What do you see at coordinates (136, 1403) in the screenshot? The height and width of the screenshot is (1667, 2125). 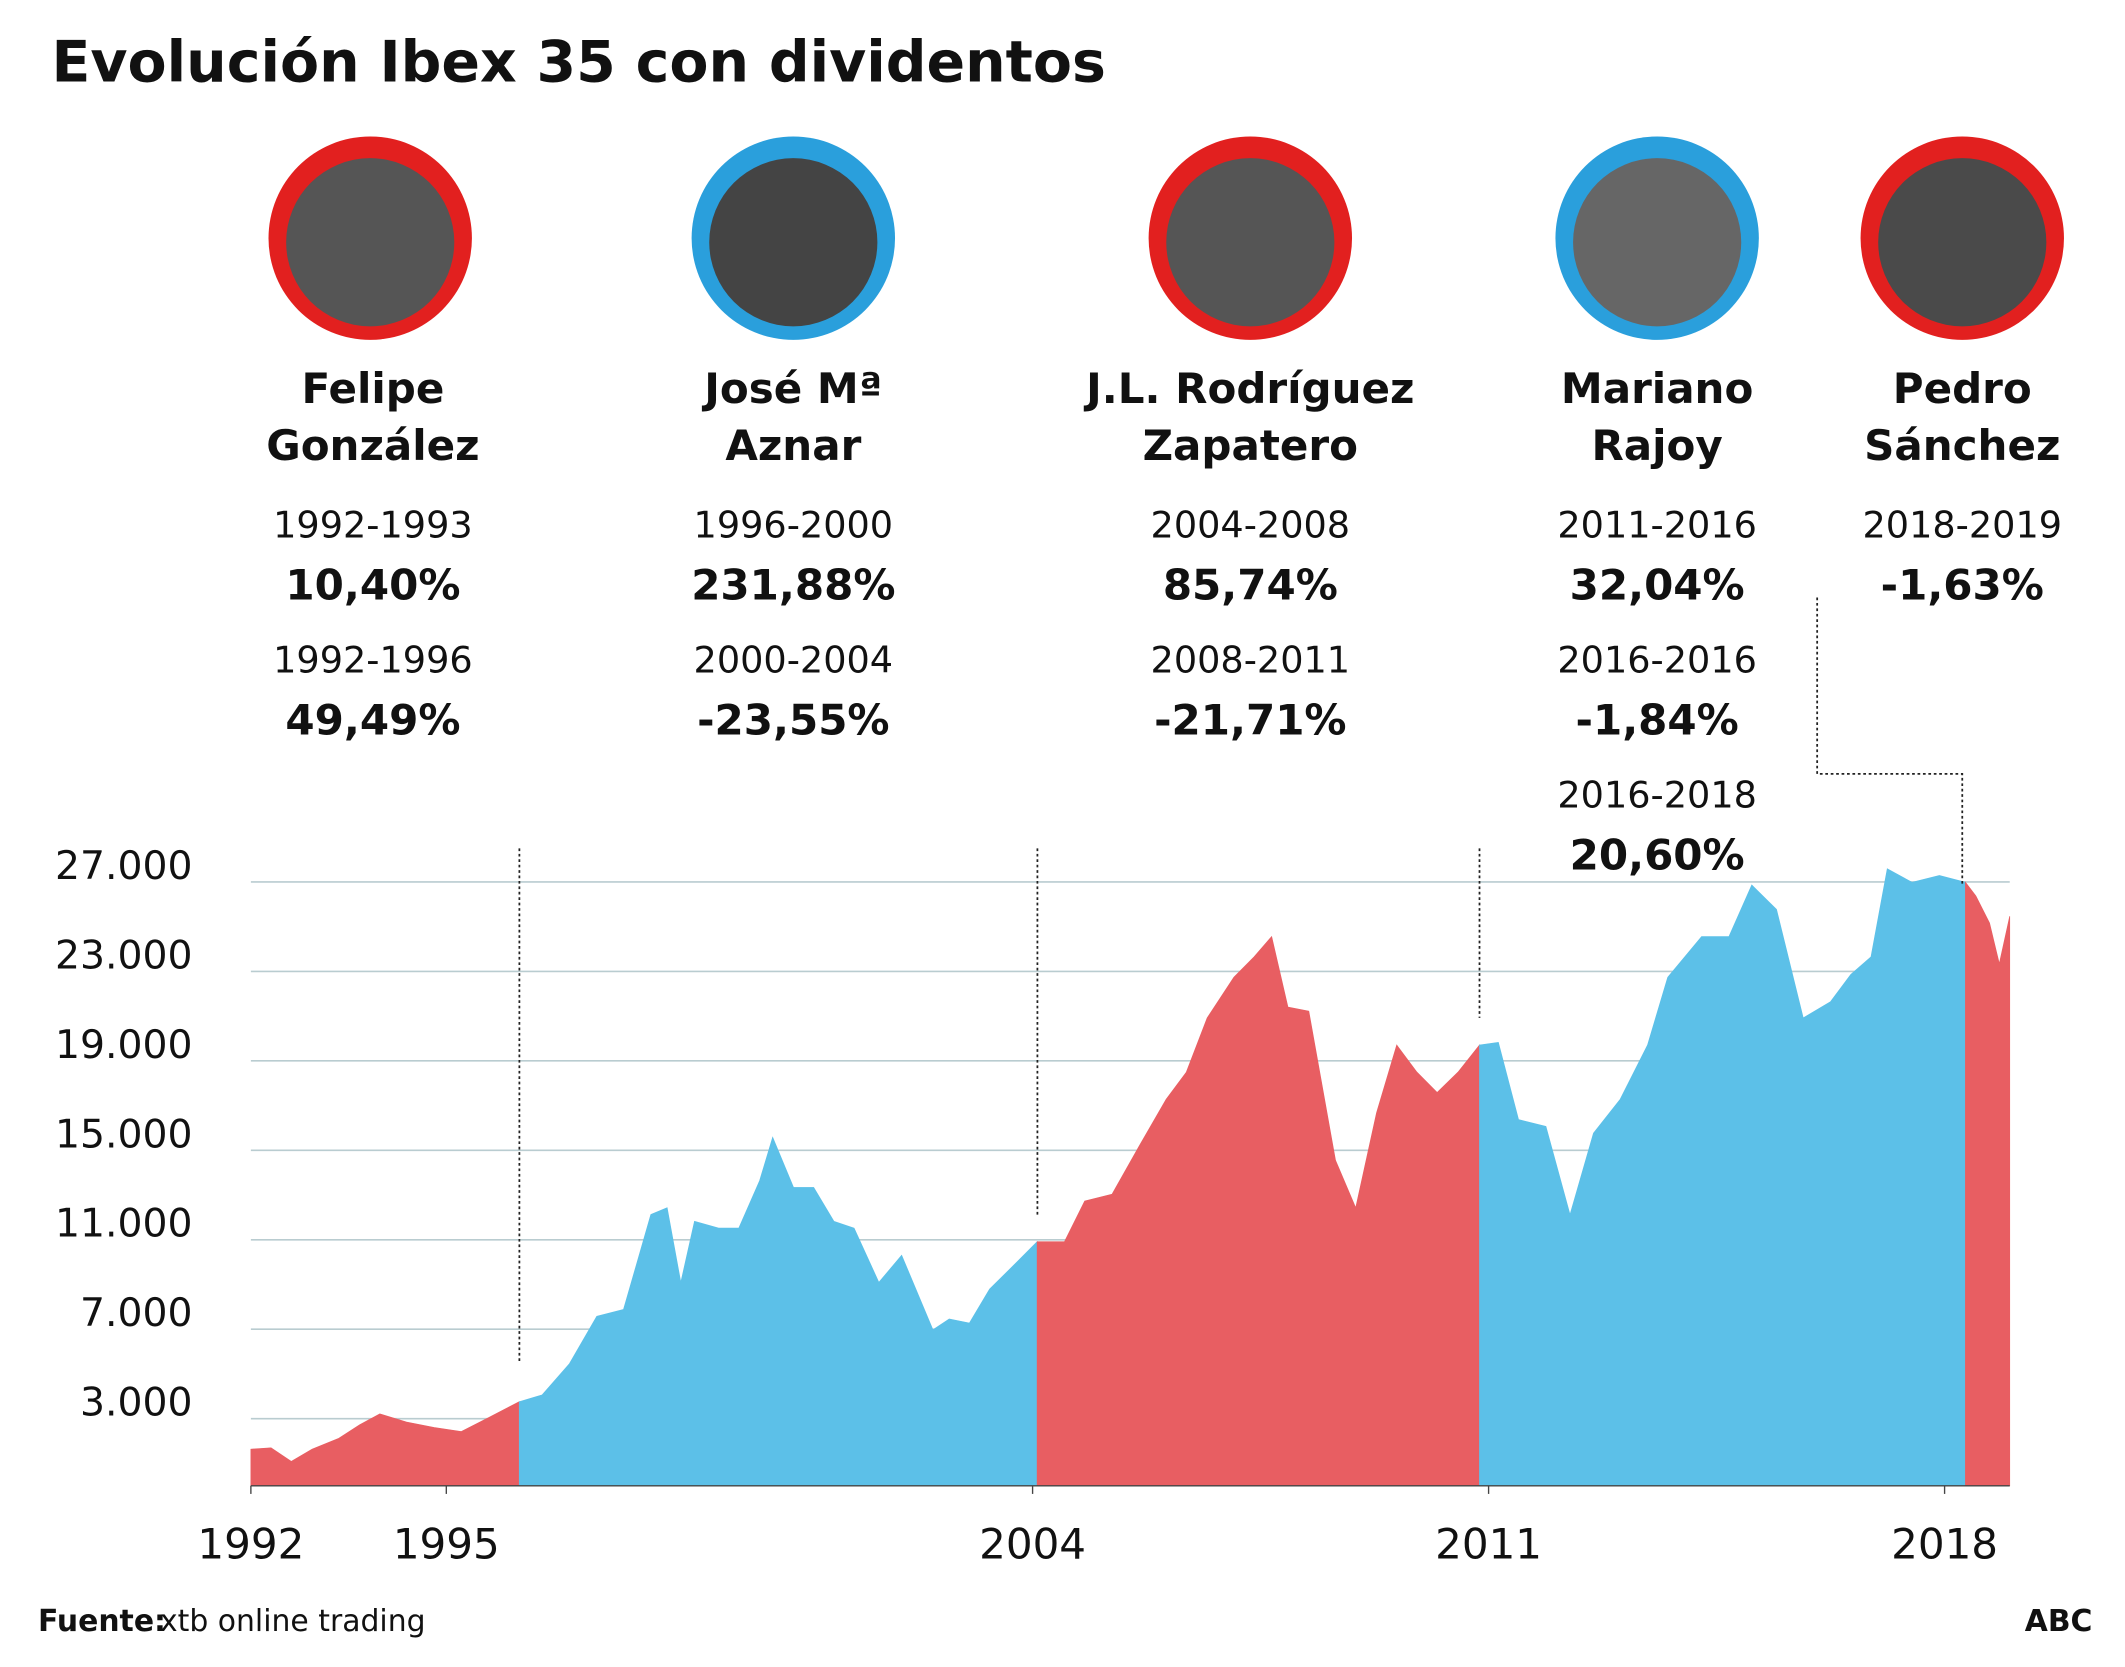 I see `y-tick-label: 3.000` at bounding box center [136, 1403].